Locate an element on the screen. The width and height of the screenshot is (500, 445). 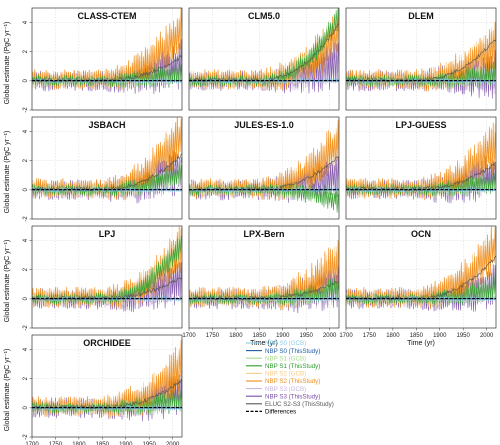
series-nbp-s3-this is located at coordinates (264, 180).